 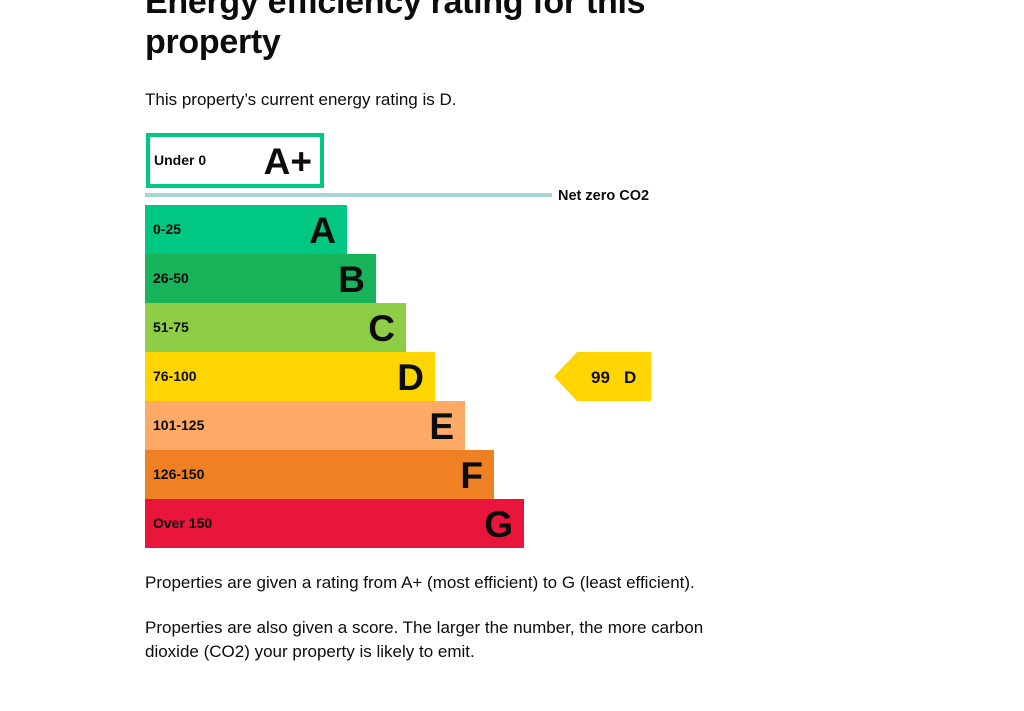 I want to click on band-a-plus-box, so click(x=235, y=160).